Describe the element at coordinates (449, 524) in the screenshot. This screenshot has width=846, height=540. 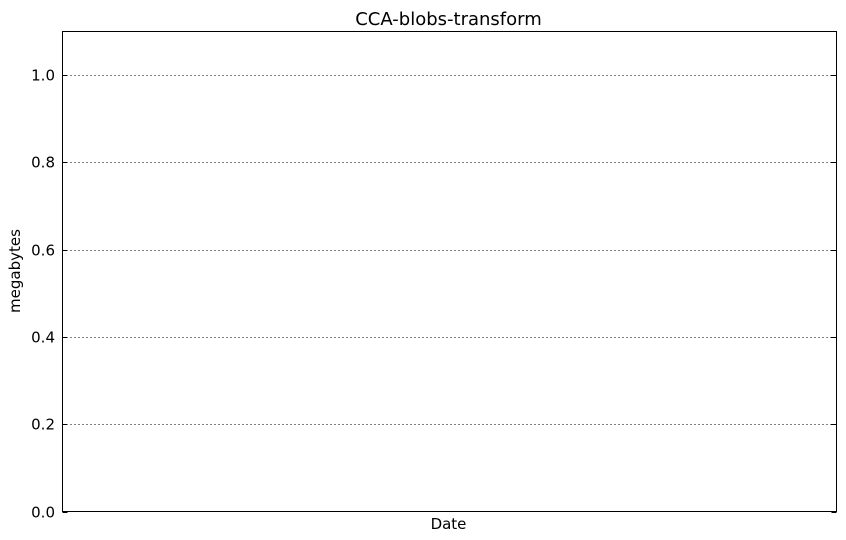
I see `x-axis-label: Date` at that location.